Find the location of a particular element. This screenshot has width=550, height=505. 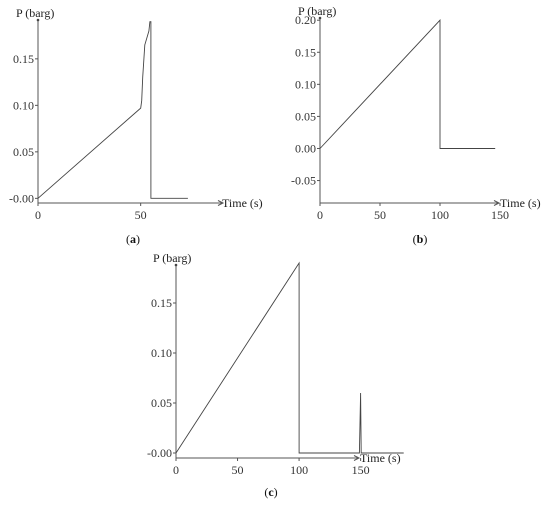

panel-label: (b) is located at coordinates (420, 239).